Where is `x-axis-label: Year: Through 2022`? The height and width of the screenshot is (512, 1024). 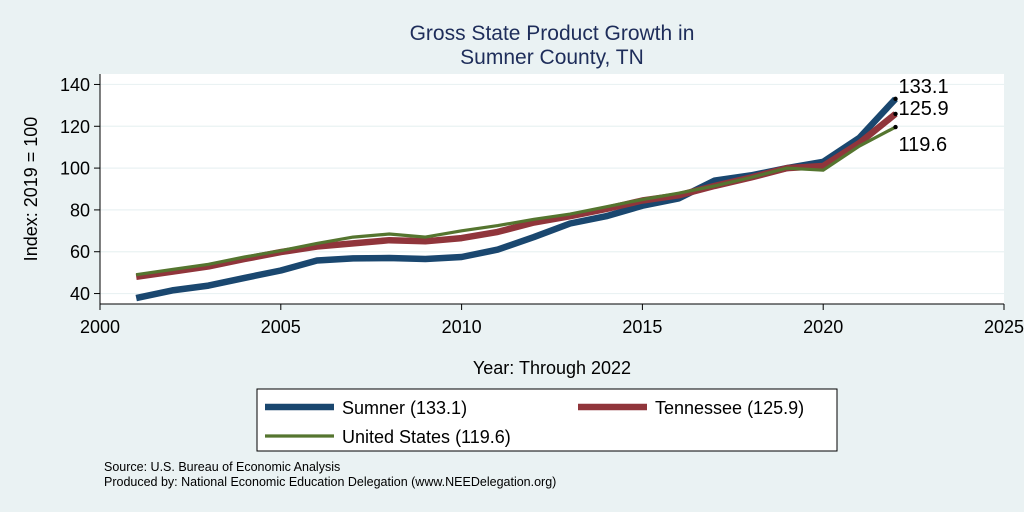
x-axis-label: Year: Through 2022 is located at coordinates (552, 368).